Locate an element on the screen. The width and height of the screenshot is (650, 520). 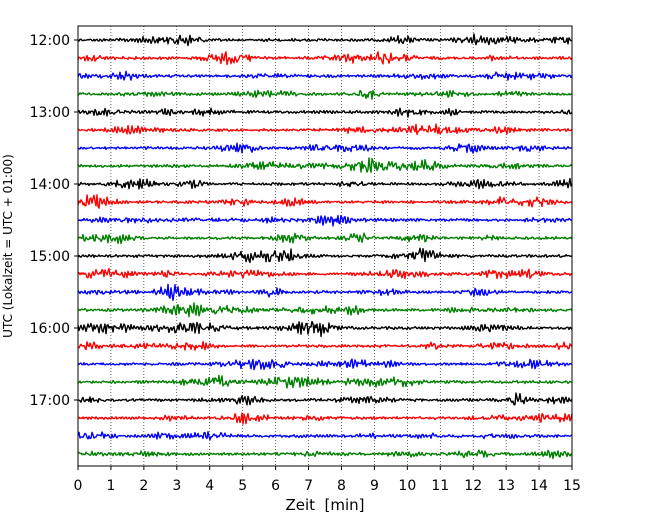
x-tick-label: 6 is located at coordinates (275, 486).